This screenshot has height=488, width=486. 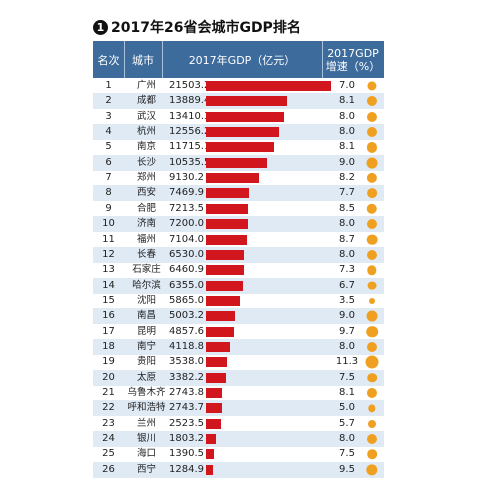 What do you see at coordinates (238, 147) in the screenshot?
I see `table-row: 5 南京 11715.1 8.1` at bounding box center [238, 147].